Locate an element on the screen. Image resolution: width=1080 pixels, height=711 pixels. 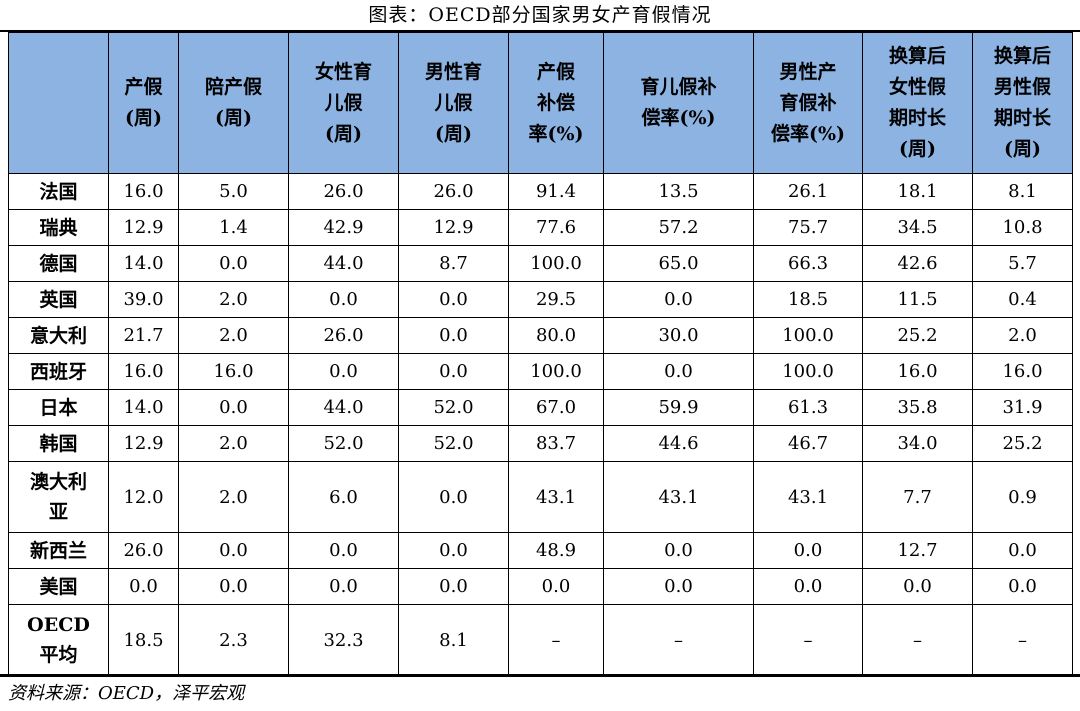
row-header-country: 澳大利亚 is located at coordinates (58, 497).